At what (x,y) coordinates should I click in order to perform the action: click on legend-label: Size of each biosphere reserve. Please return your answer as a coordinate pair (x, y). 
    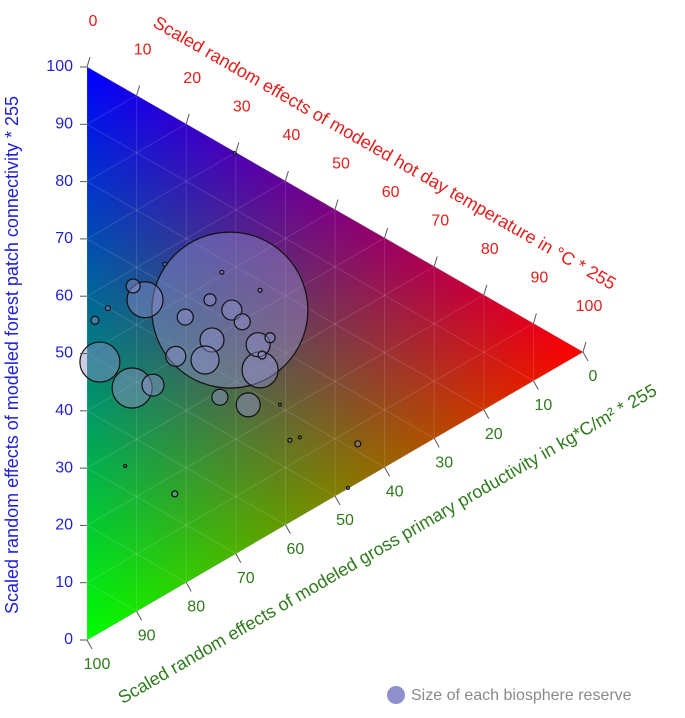
    Looking at the image, I should click on (521, 695).